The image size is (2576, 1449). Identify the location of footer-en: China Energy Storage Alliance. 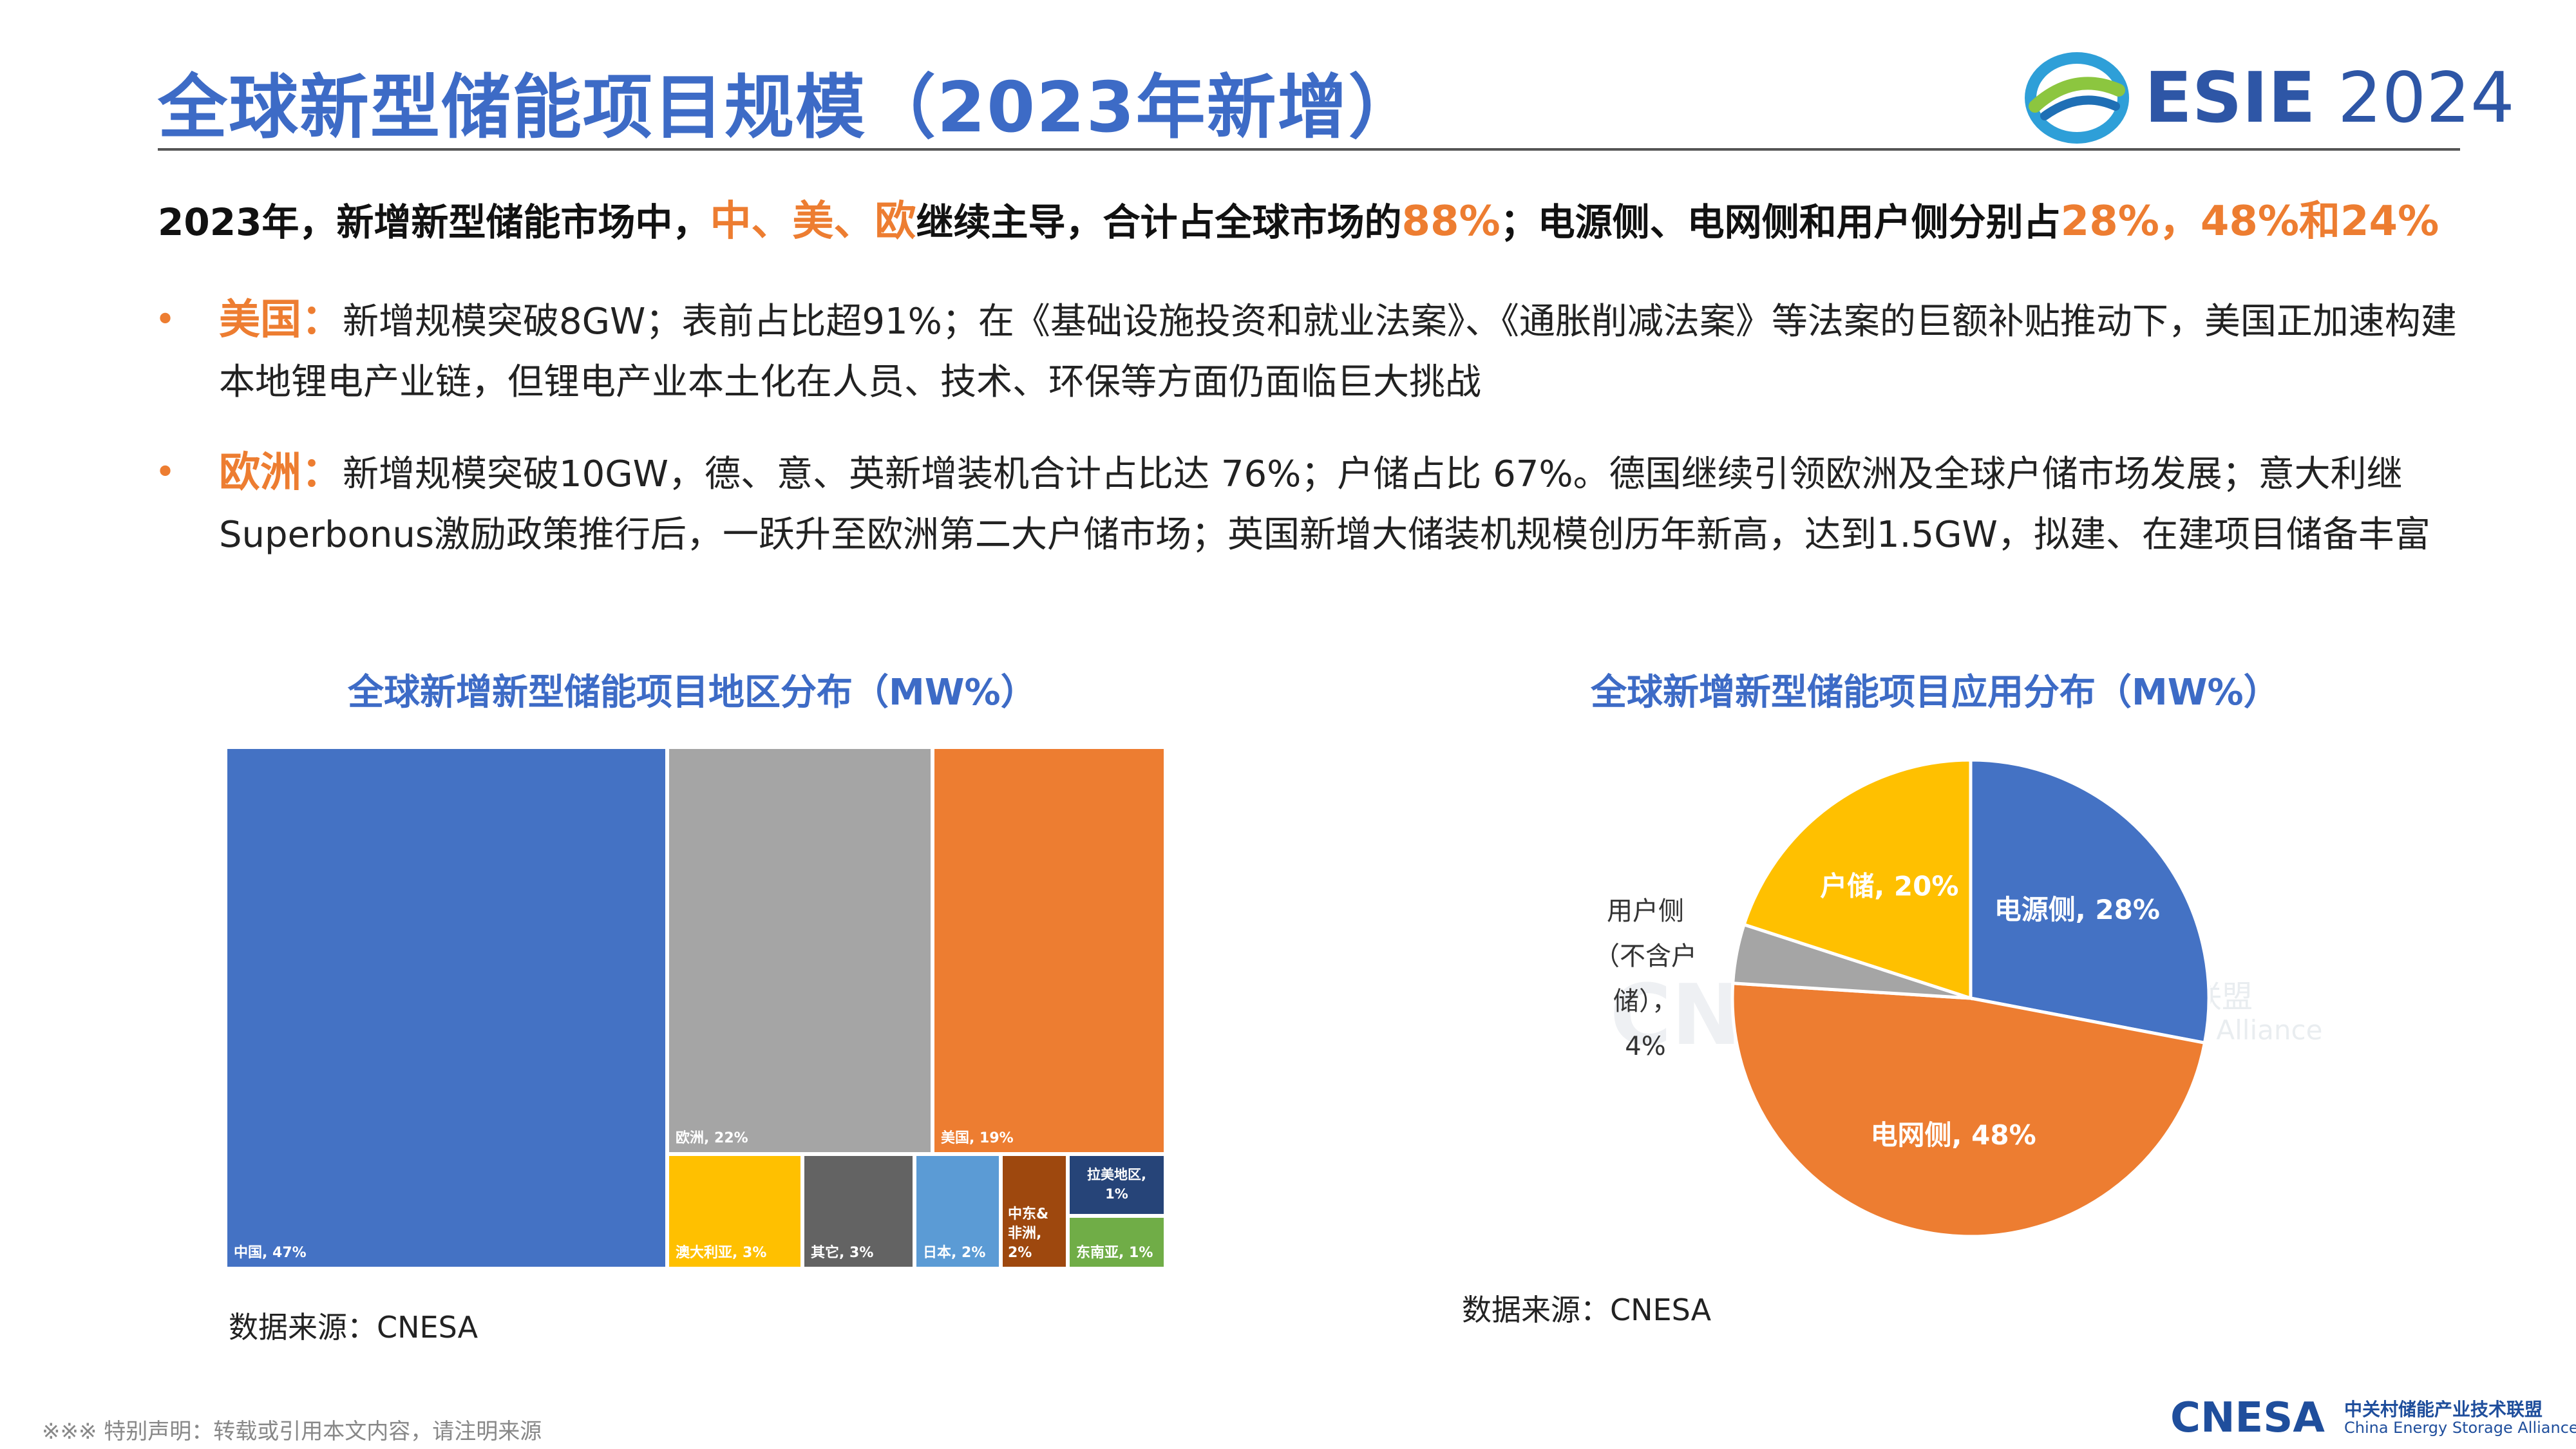
(2460, 1428).